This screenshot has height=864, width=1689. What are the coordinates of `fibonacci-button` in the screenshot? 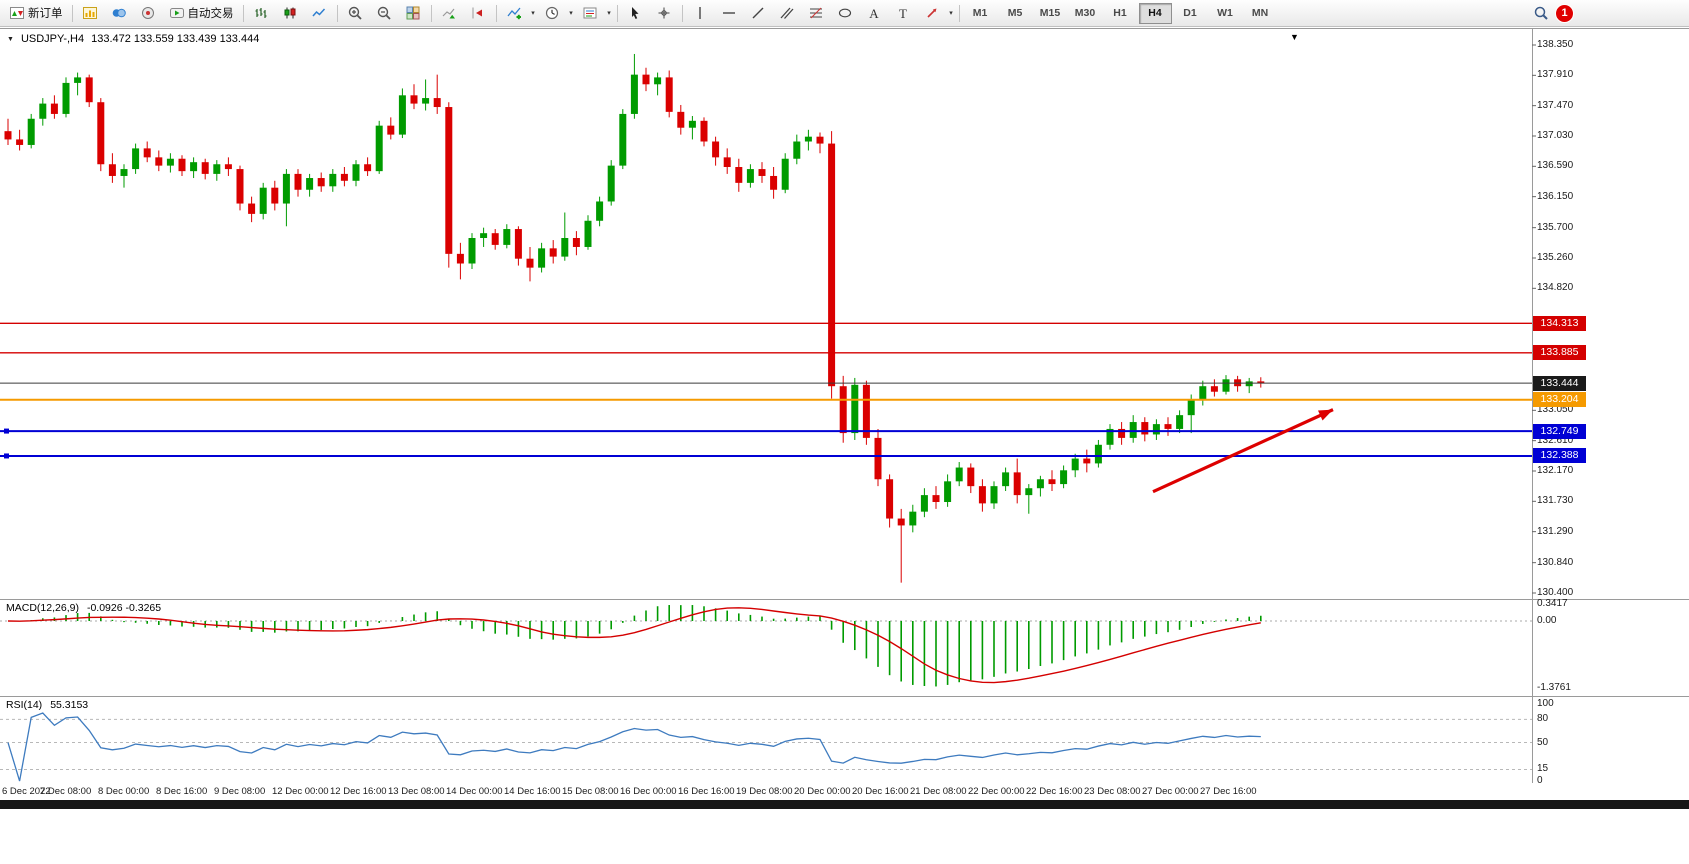 It's located at (816, 13).